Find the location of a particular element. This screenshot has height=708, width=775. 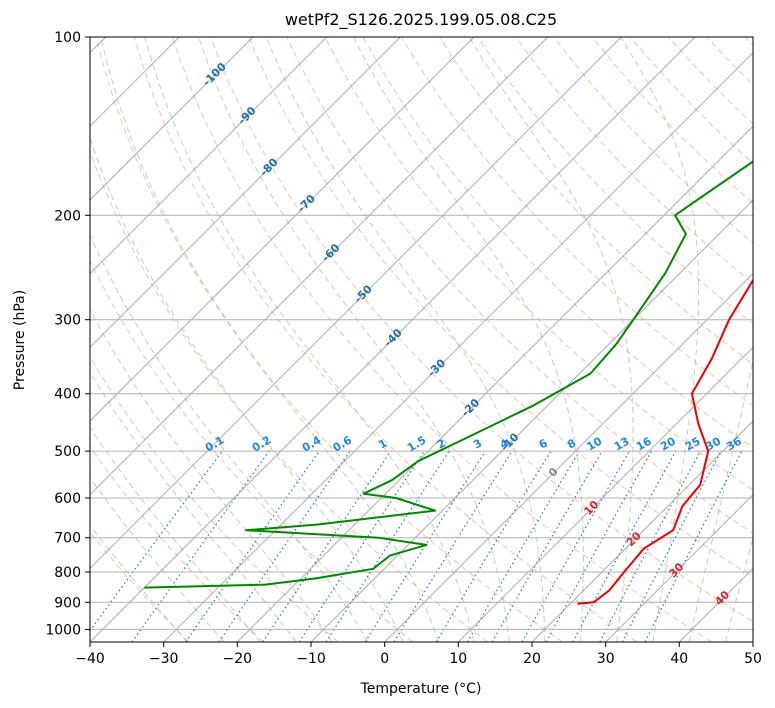

x-tick-label: −30 is located at coordinates (164, 659).